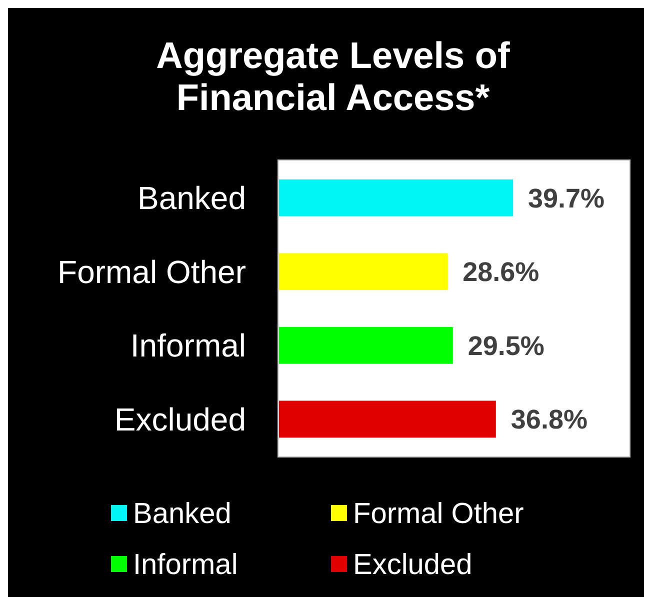 The height and width of the screenshot is (597, 652). Describe the element at coordinates (412, 565) in the screenshot. I see `legend-label: Excluded` at that location.